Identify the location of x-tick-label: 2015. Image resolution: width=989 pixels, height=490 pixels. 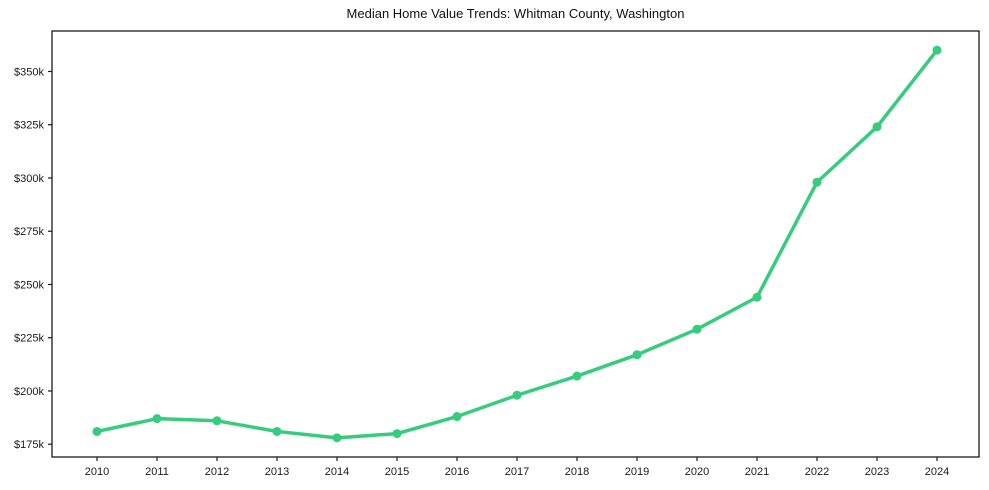
(397, 472).